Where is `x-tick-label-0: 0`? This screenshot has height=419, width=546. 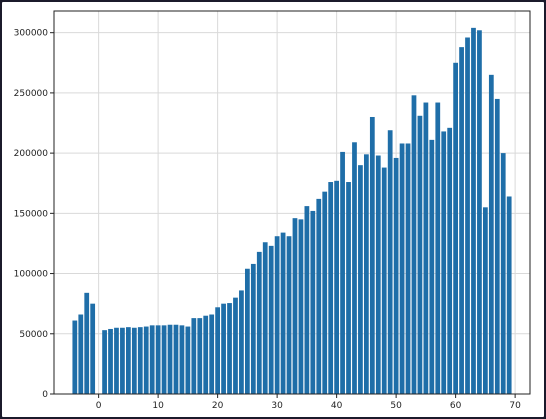
x-tick-label-0: 0 is located at coordinates (99, 406).